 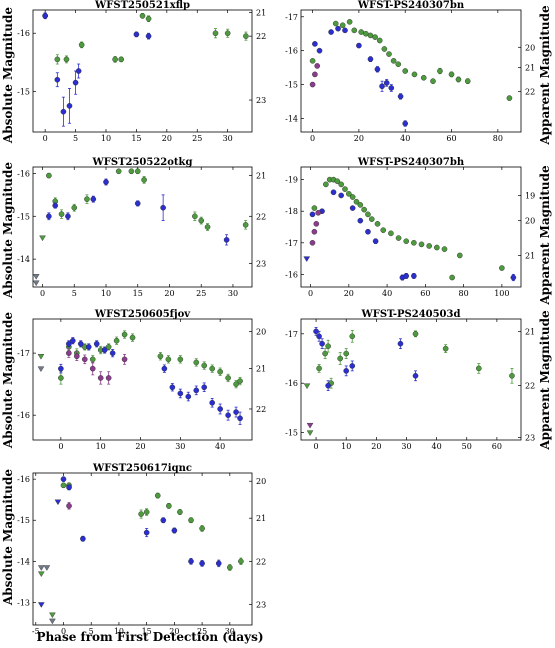 What do you see at coordinates (291, 180) in the screenshot?
I see `y-tick-label: -19` at bounding box center [291, 180].